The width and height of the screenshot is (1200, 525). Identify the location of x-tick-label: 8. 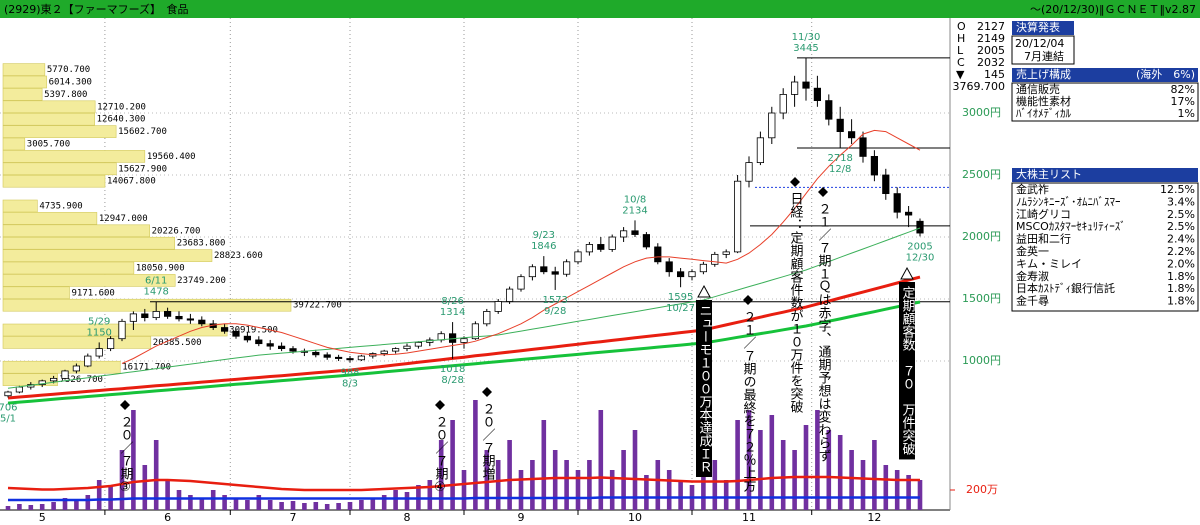
(407, 517).